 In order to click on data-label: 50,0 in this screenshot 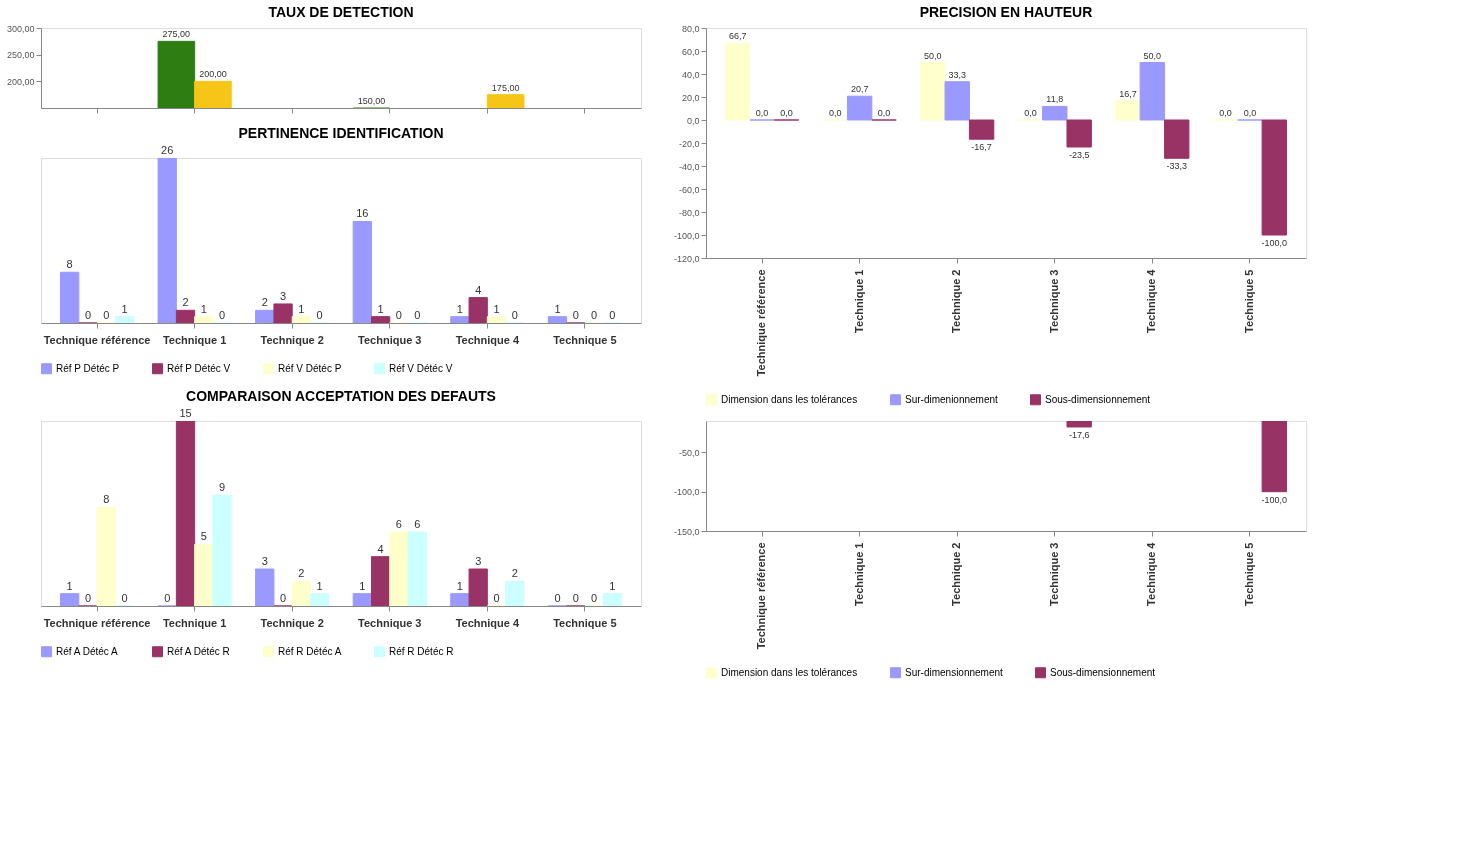, I will do `click(933, 55)`.